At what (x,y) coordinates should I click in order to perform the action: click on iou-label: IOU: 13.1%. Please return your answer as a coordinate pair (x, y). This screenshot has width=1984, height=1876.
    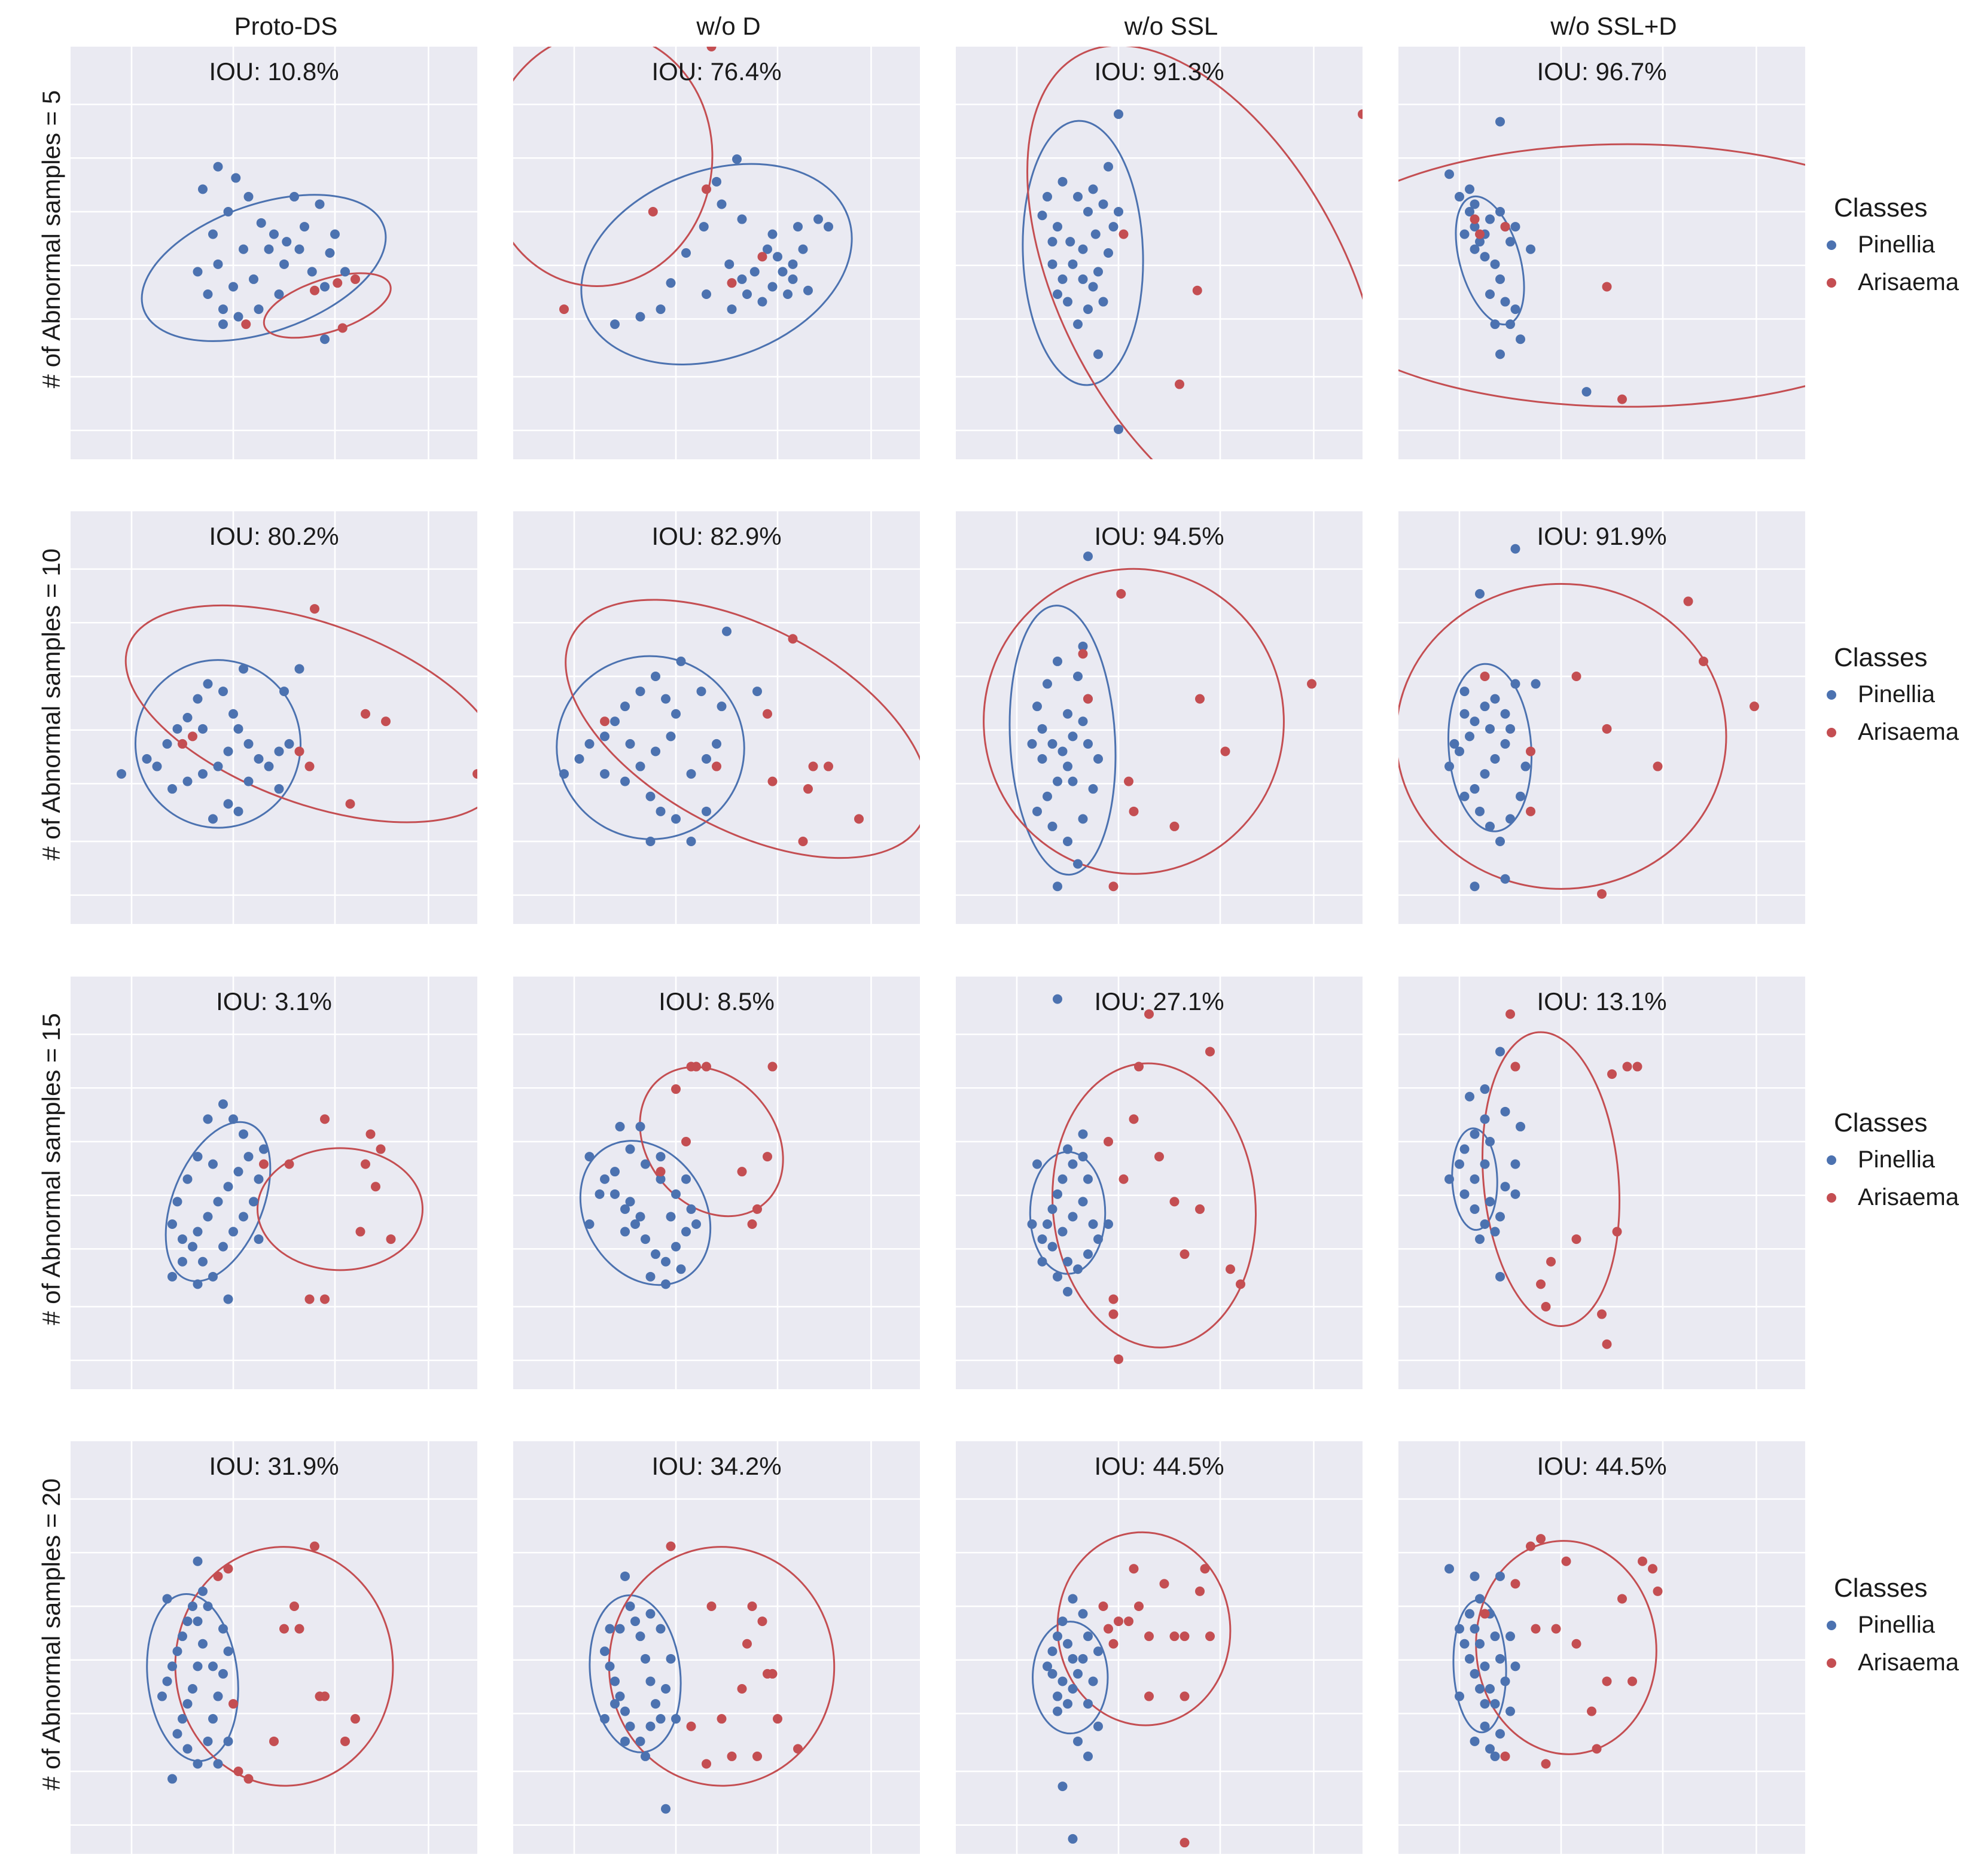
    Looking at the image, I should click on (1601, 1001).